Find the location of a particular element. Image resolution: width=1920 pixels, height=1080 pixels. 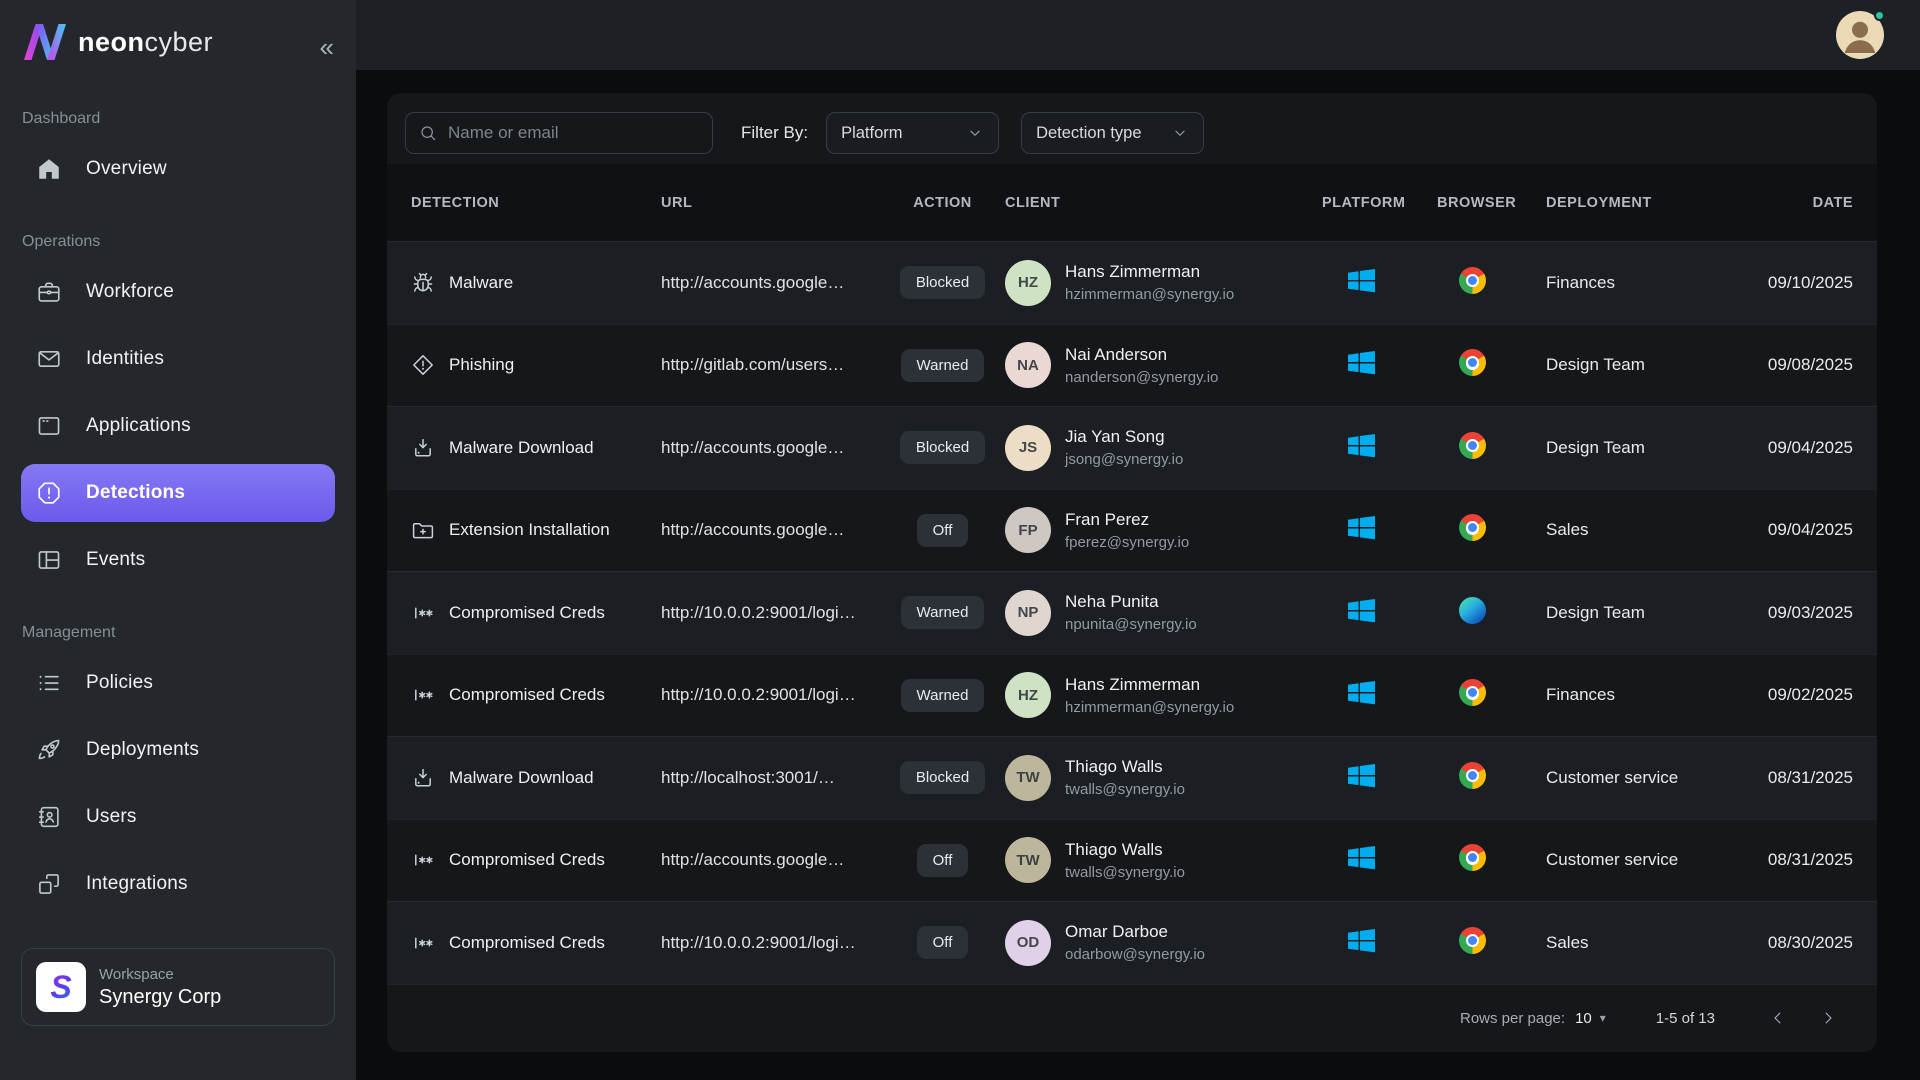

sidebar-header: neoncyber « is located at coordinates (178, 42).